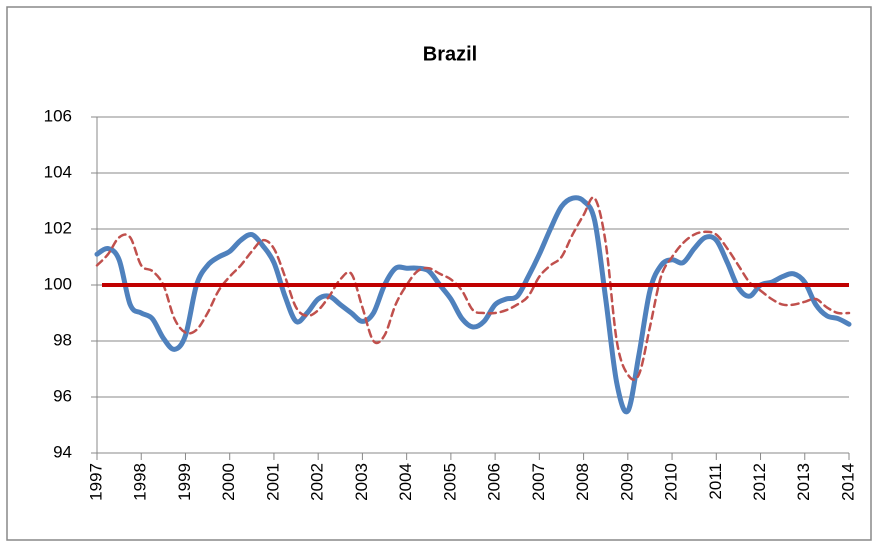 This screenshot has width=879, height=548. Describe the element at coordinates (361, 482) in the screenshot. I see `x-tick-label: 2003` at that location.